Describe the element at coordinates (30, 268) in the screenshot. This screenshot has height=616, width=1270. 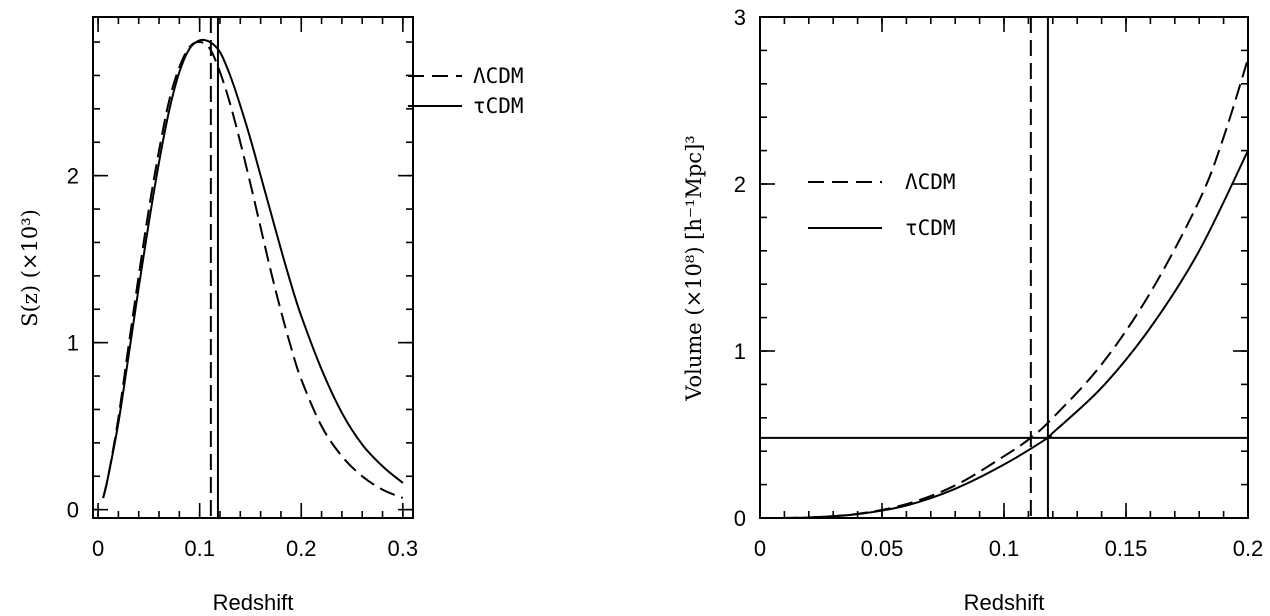
I see `y-axis-title: S(z) (×10³)` at that location.